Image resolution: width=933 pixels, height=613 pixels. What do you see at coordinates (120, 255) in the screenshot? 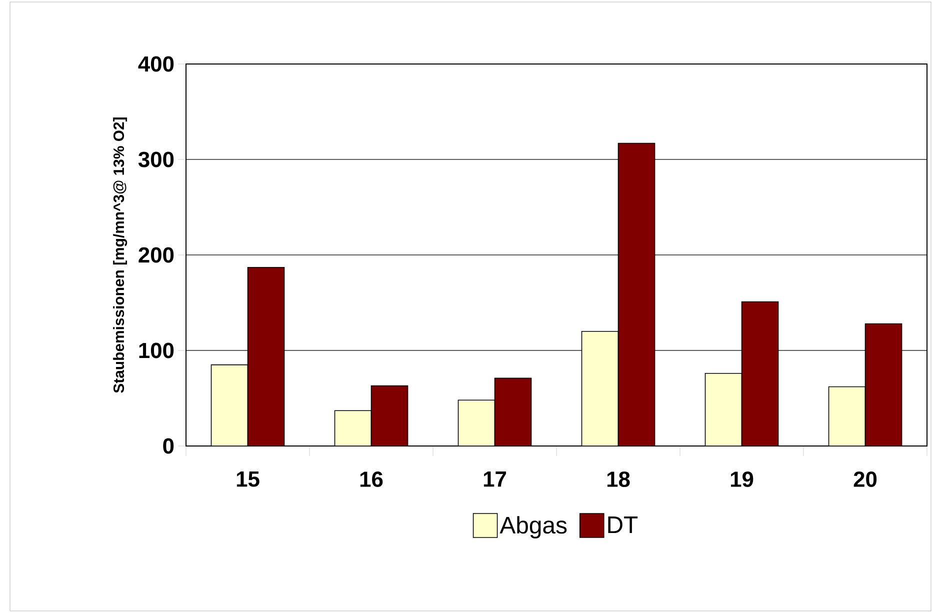
I see `y-axis-title: Staubemissionen [mg/mn^3@ 13% O2]` at bounding box center [120, 255].